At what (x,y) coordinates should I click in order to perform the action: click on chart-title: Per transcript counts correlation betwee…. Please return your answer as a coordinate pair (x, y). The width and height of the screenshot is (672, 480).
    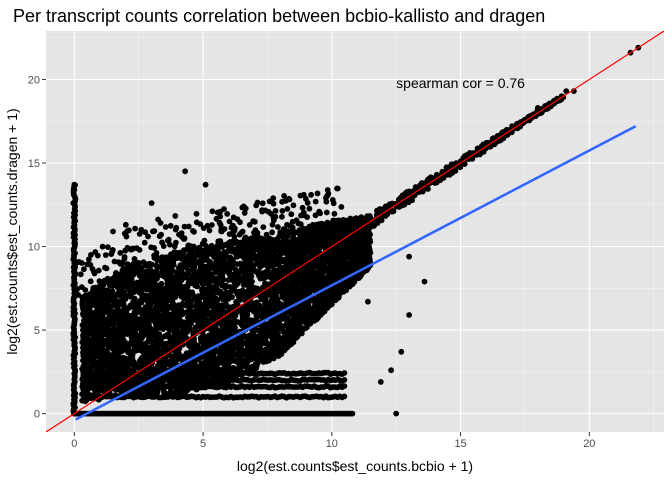
    Looking at the image, I should click on (279, 16).